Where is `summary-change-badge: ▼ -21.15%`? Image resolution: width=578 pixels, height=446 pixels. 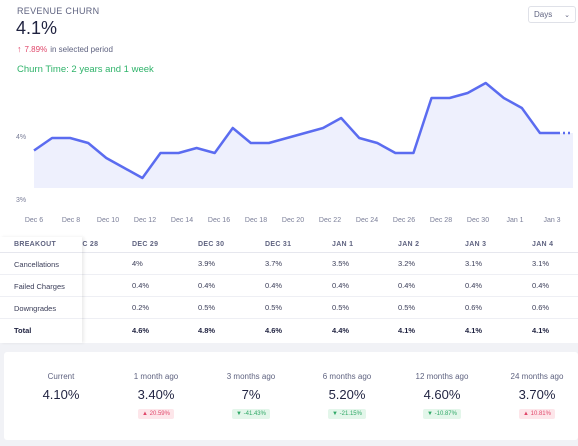
summary-change-badge: ▼ -21.15% is located at coordinates (347, 414).